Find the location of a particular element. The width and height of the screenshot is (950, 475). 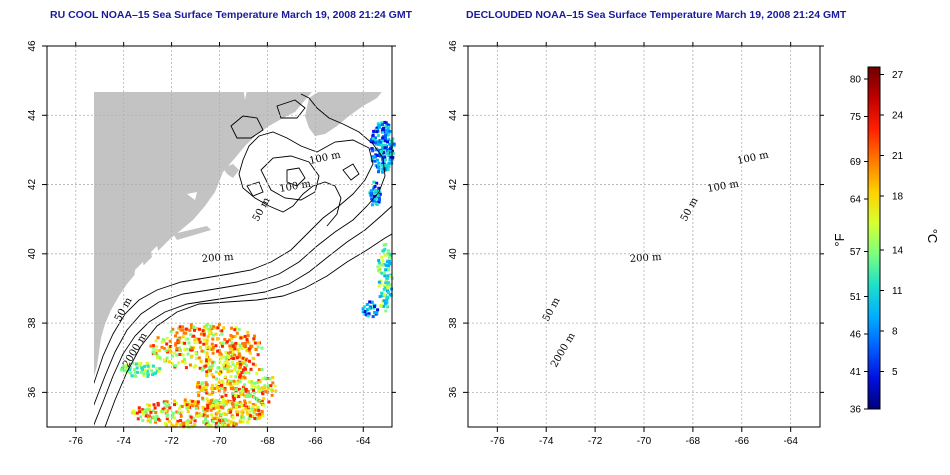

celsius-tick-label: 11 is located at coordinates (897, 291).